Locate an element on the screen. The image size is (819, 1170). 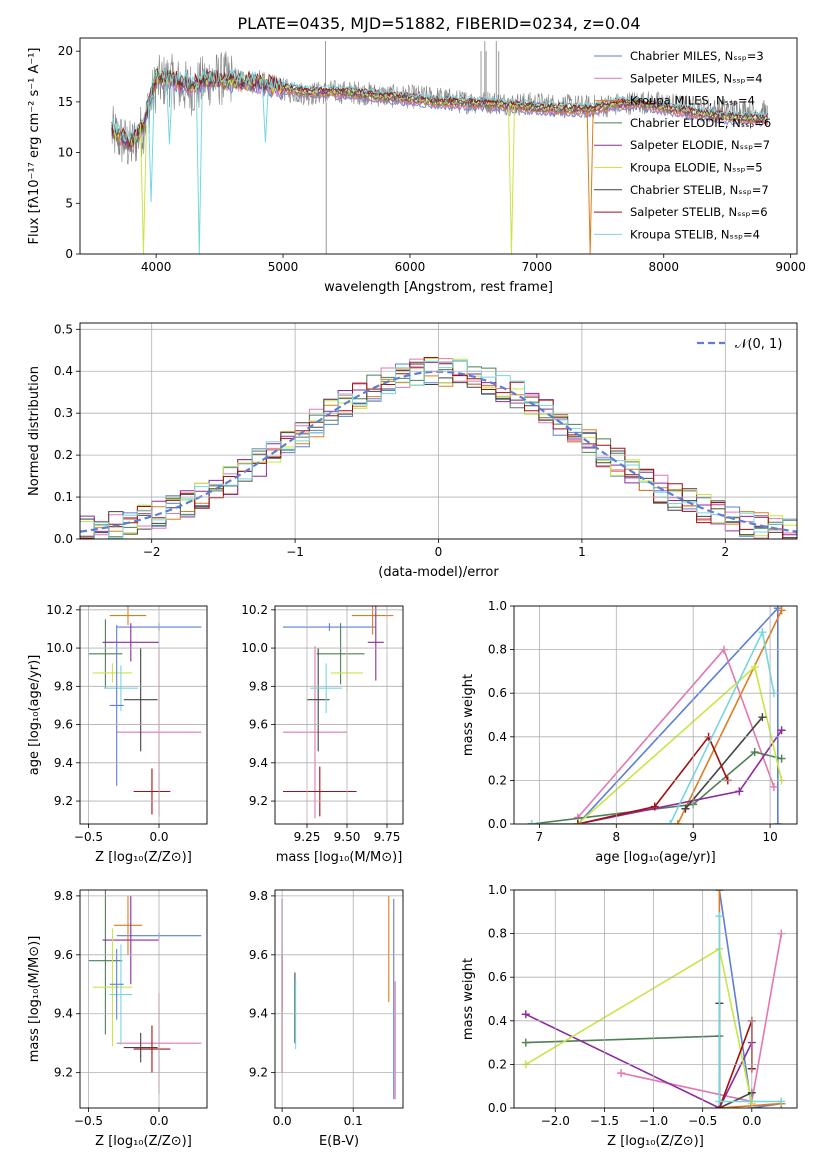
y-tick-label: 10.2 is located at coordinates (254, 610).